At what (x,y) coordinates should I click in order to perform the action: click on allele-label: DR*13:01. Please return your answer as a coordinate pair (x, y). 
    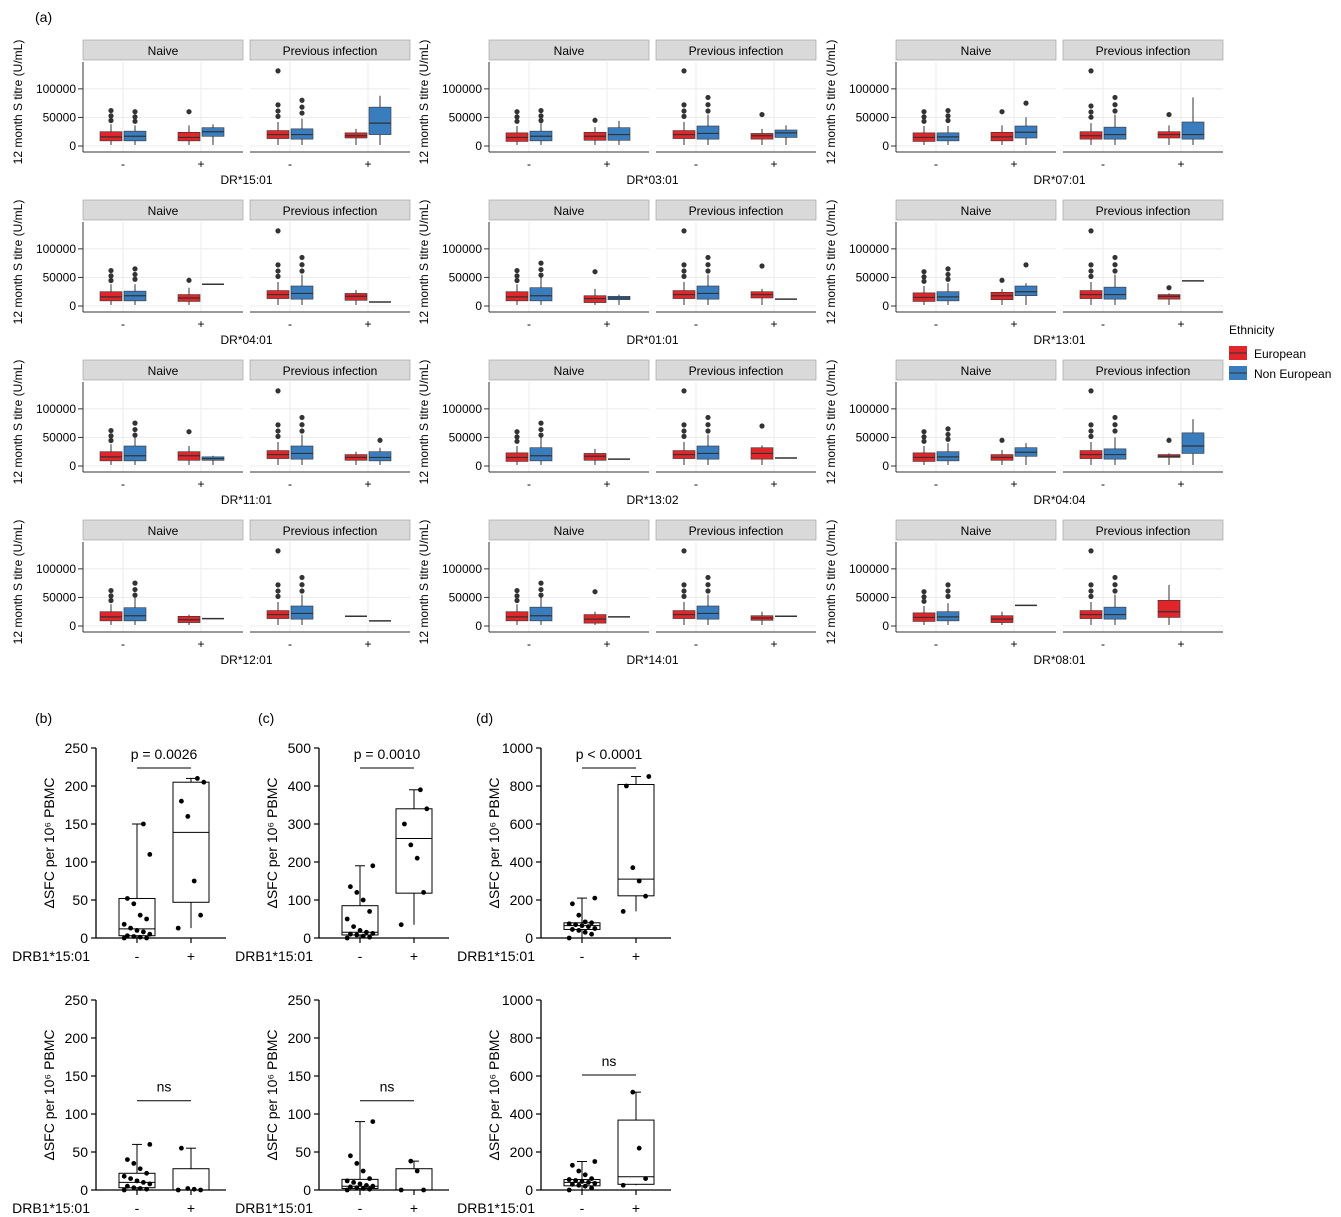
    Looking at the image, I should click on (1059, 340).